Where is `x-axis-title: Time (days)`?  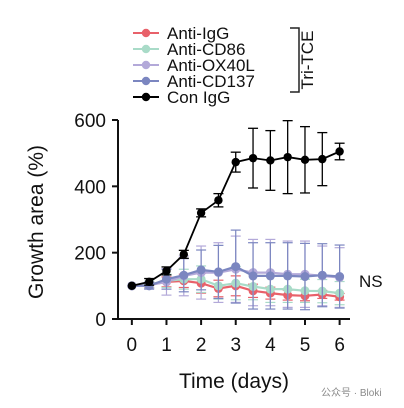
x-axis-title: Time (days) is located at coordinates (234, 381).